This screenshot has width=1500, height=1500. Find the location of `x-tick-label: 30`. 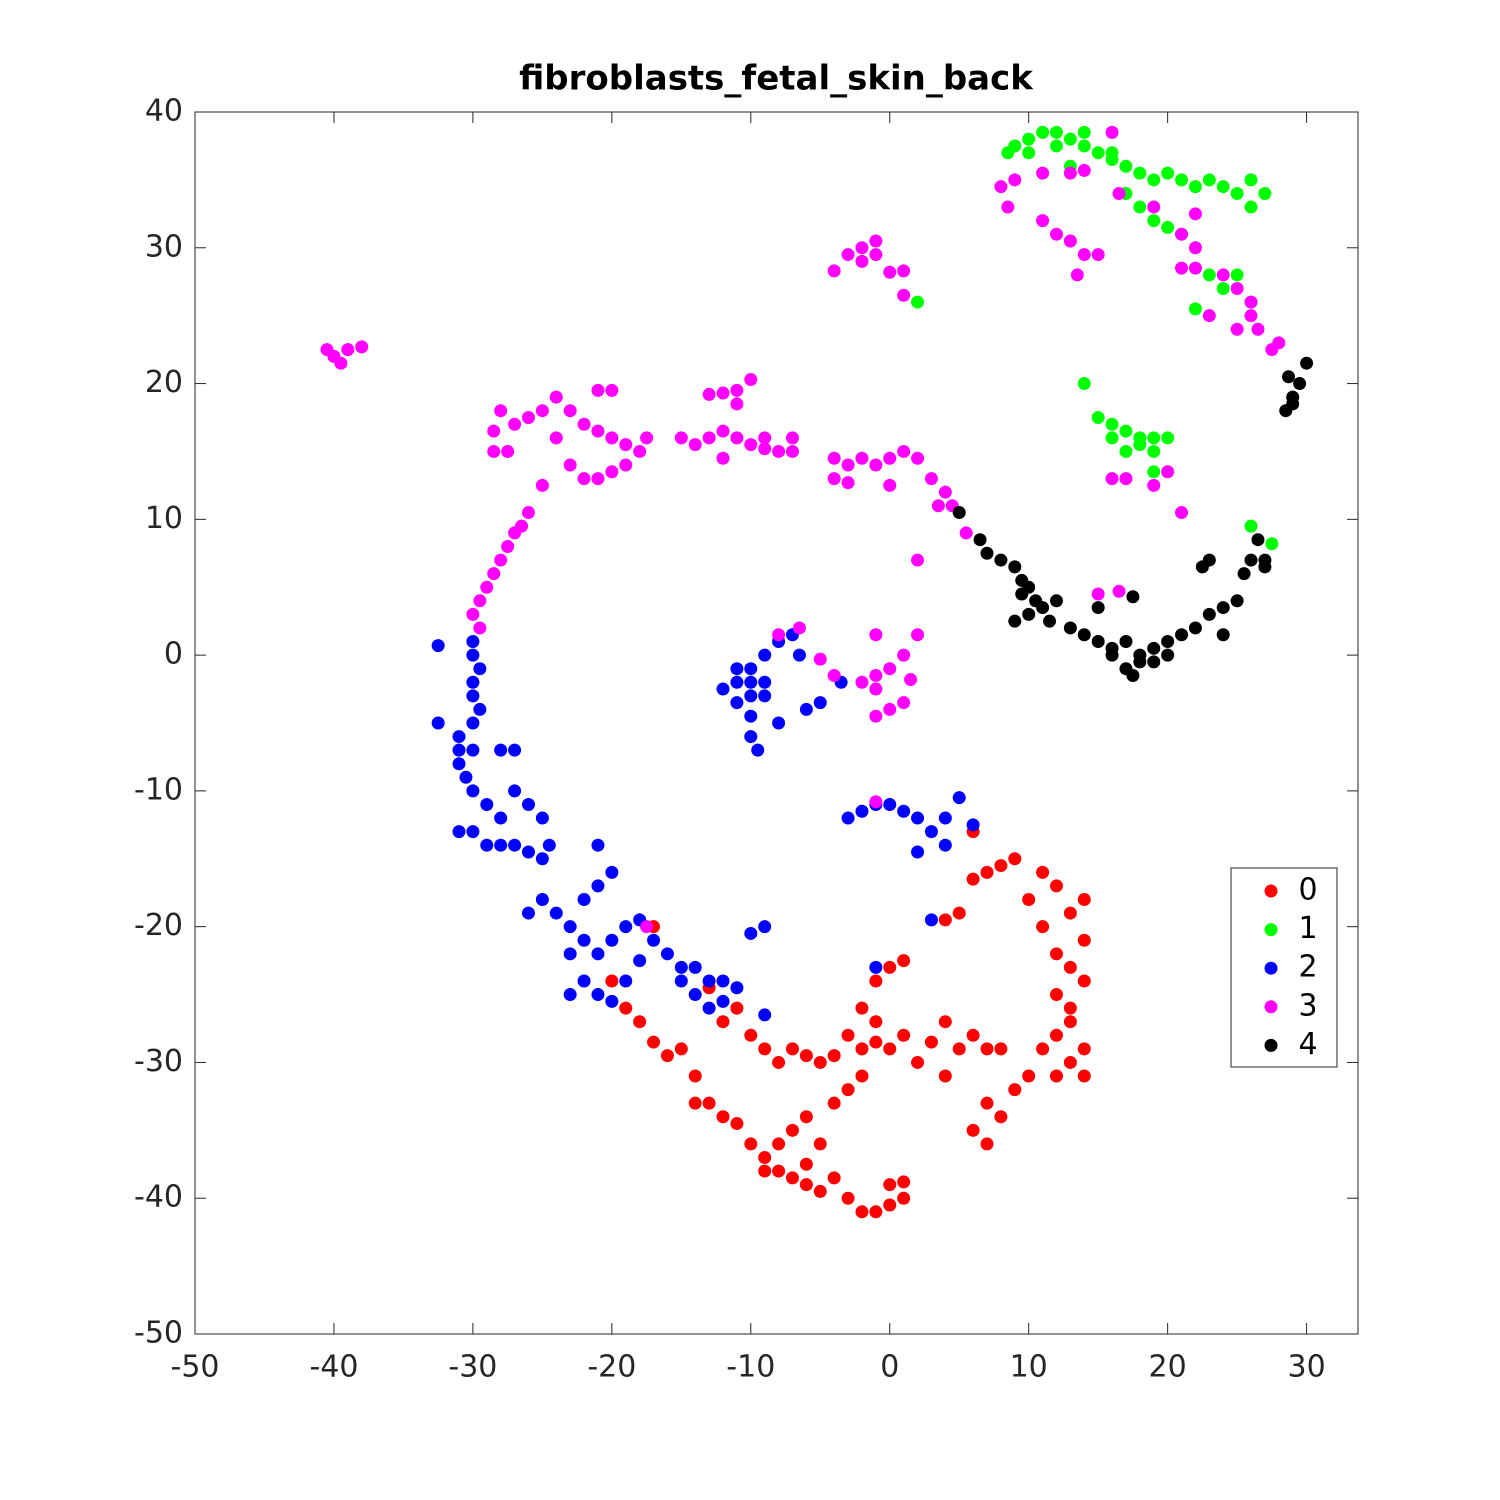

x-tick-label: 30 is located at coordinates (1306, 1367).